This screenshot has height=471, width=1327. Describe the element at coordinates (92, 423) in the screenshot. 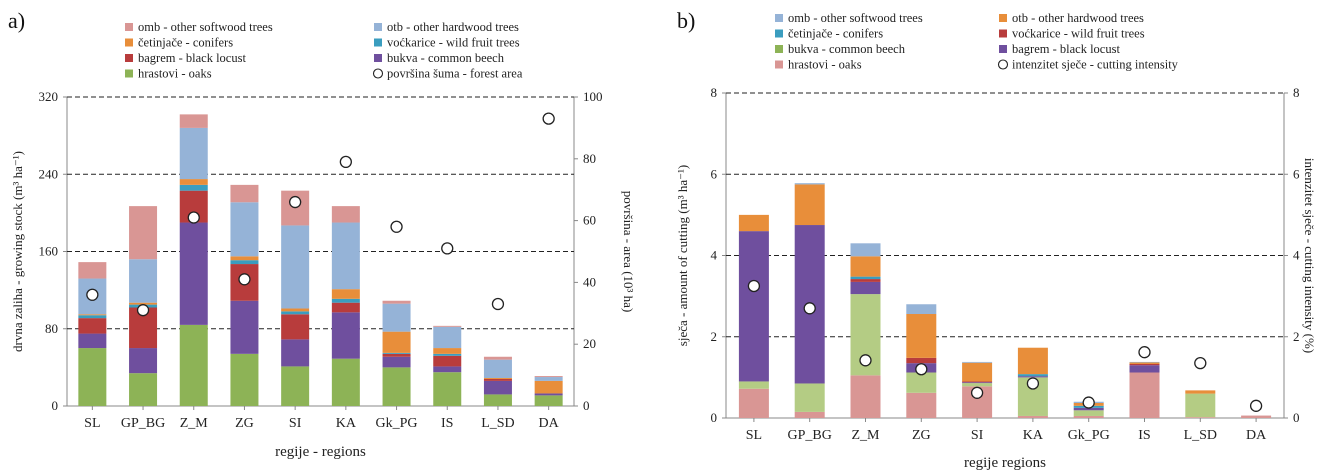

I see `x-tick-label-a-SL: SL` at that location.